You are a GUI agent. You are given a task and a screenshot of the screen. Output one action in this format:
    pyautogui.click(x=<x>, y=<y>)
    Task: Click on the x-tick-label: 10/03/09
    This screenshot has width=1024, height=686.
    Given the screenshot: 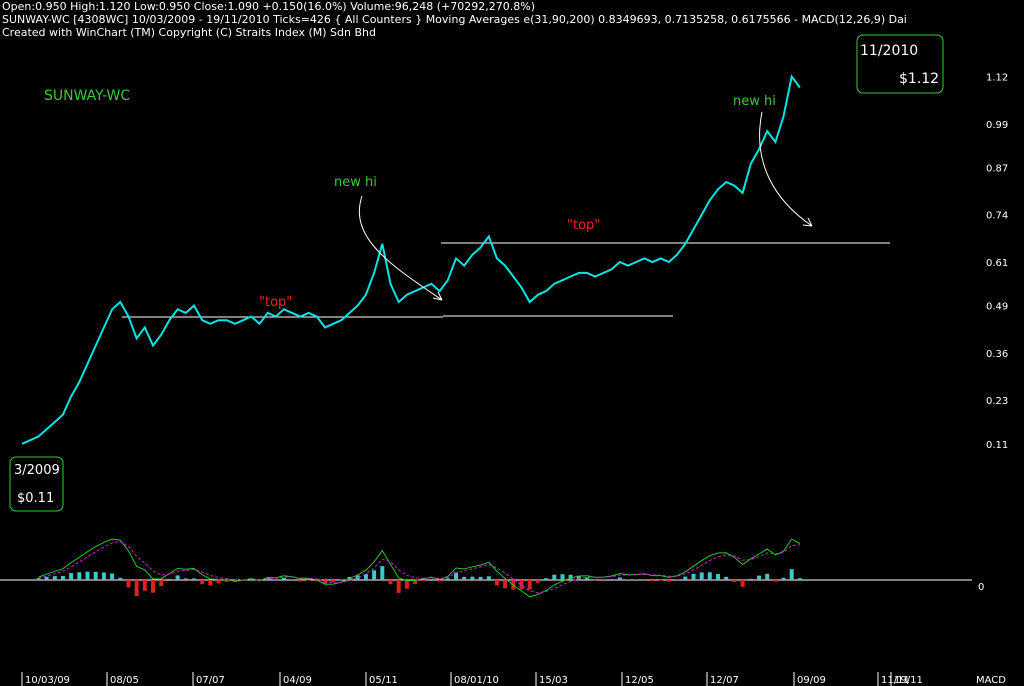 What is the action you would take?
    pyautogui.click(x=47, y=680)
    